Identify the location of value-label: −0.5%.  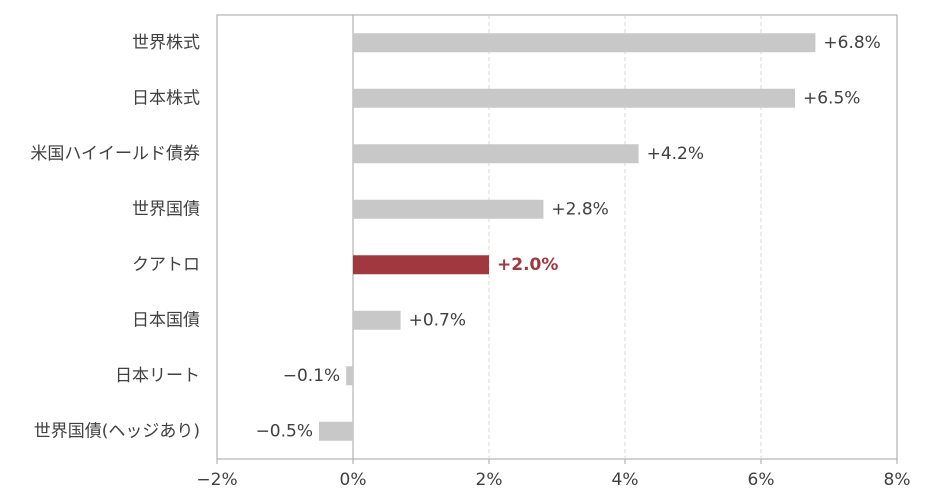
(284, 431).